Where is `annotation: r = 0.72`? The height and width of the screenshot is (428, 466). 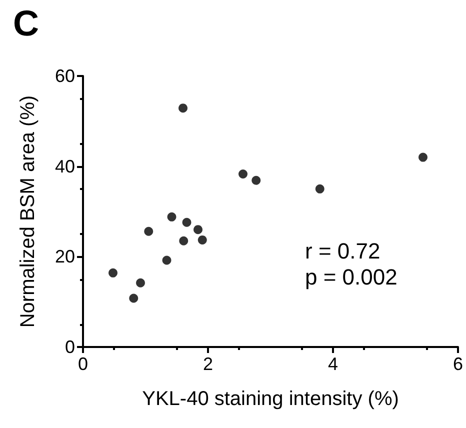
annotation: r = 0.72 is located at coordinates (342, 251).